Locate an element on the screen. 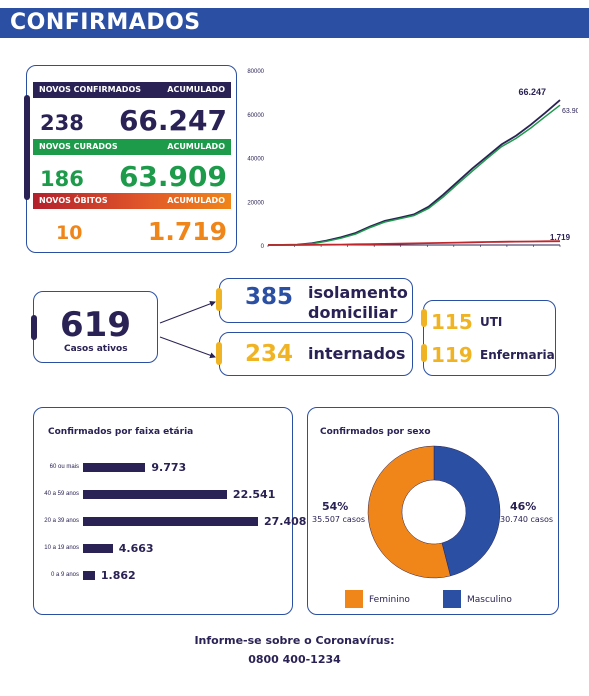 This screenshot has height=696, width=589. recovered-acc-label: ACUMULADO is located at coordinates (196, 146).